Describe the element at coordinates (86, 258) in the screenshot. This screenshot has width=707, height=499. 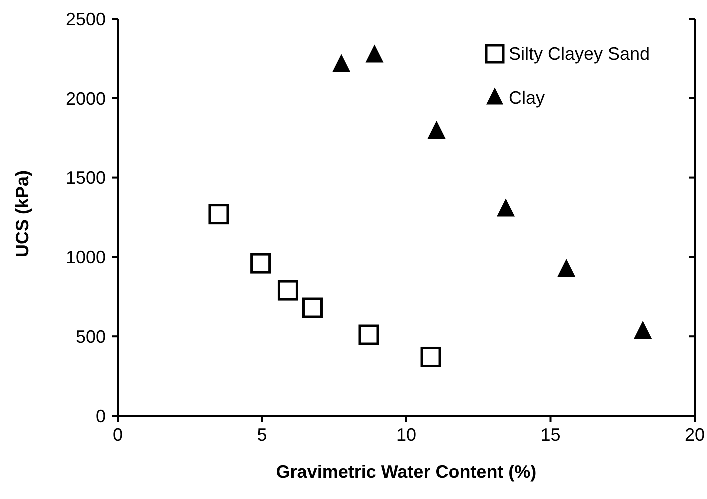
I see `y-tick-label: 1000` at that location.